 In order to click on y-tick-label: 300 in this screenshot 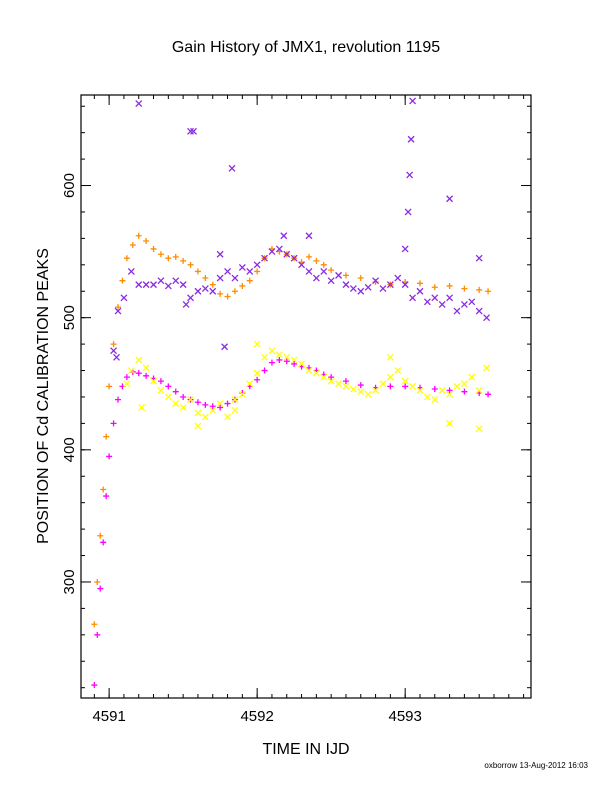, I will do `click(69, 581)`.